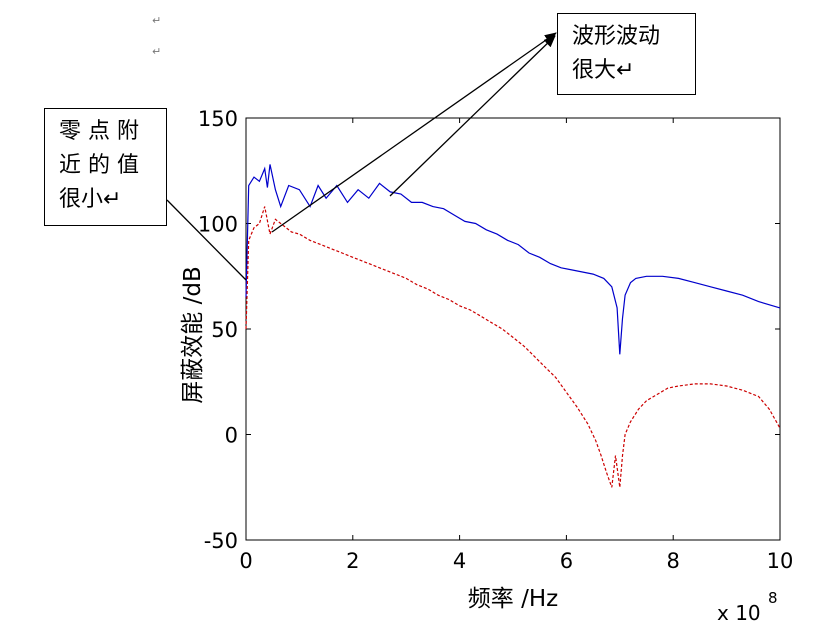 This screenshot has height=640, width=830. Describe the element at coordinates (99, 165) in the screenshot. I see `annotation-line: 近 的 值` at that location.